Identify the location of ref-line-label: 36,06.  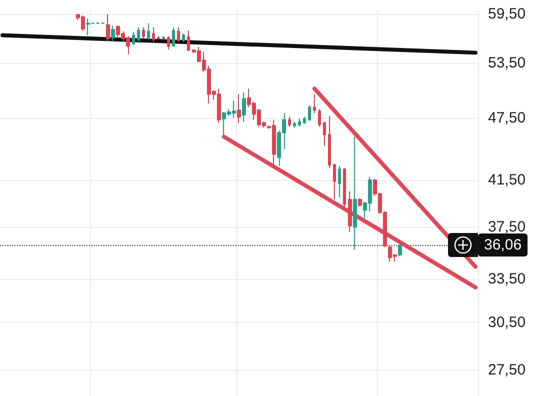
(503, 245).